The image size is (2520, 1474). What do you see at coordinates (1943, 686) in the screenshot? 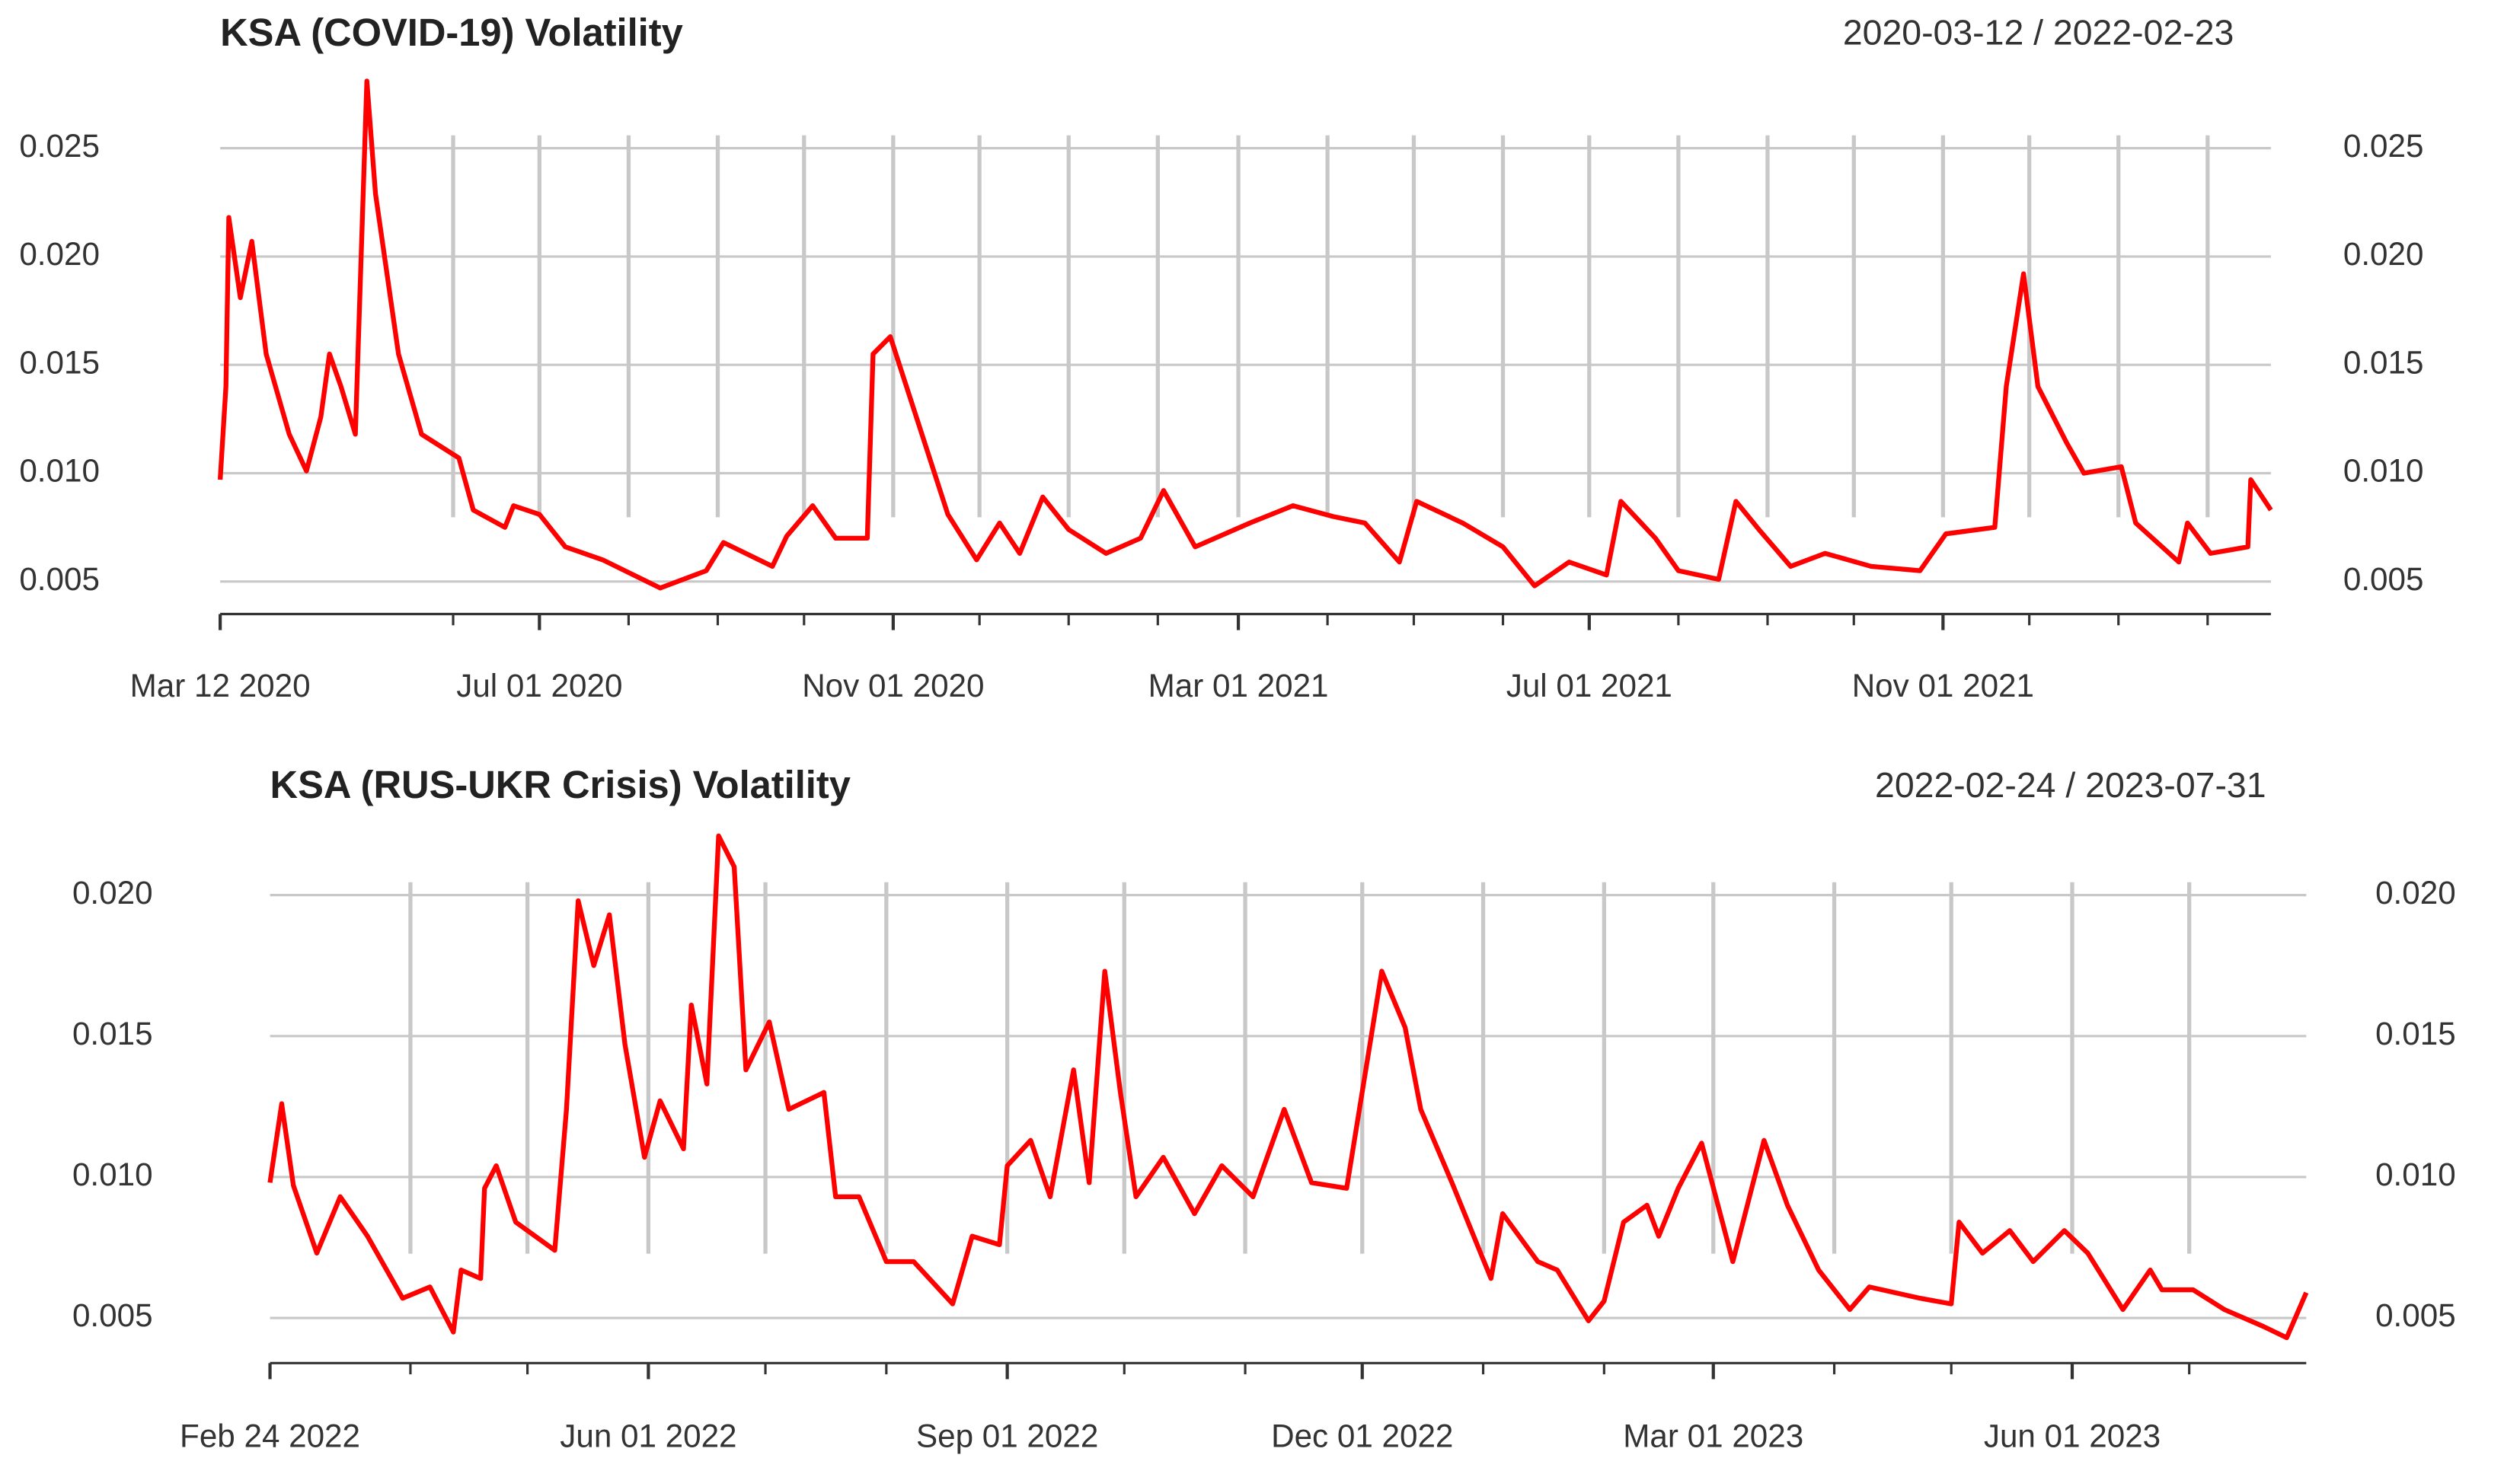
I see `x-tick-label: Nov 01 2021` at bounding box center [1943, 686].